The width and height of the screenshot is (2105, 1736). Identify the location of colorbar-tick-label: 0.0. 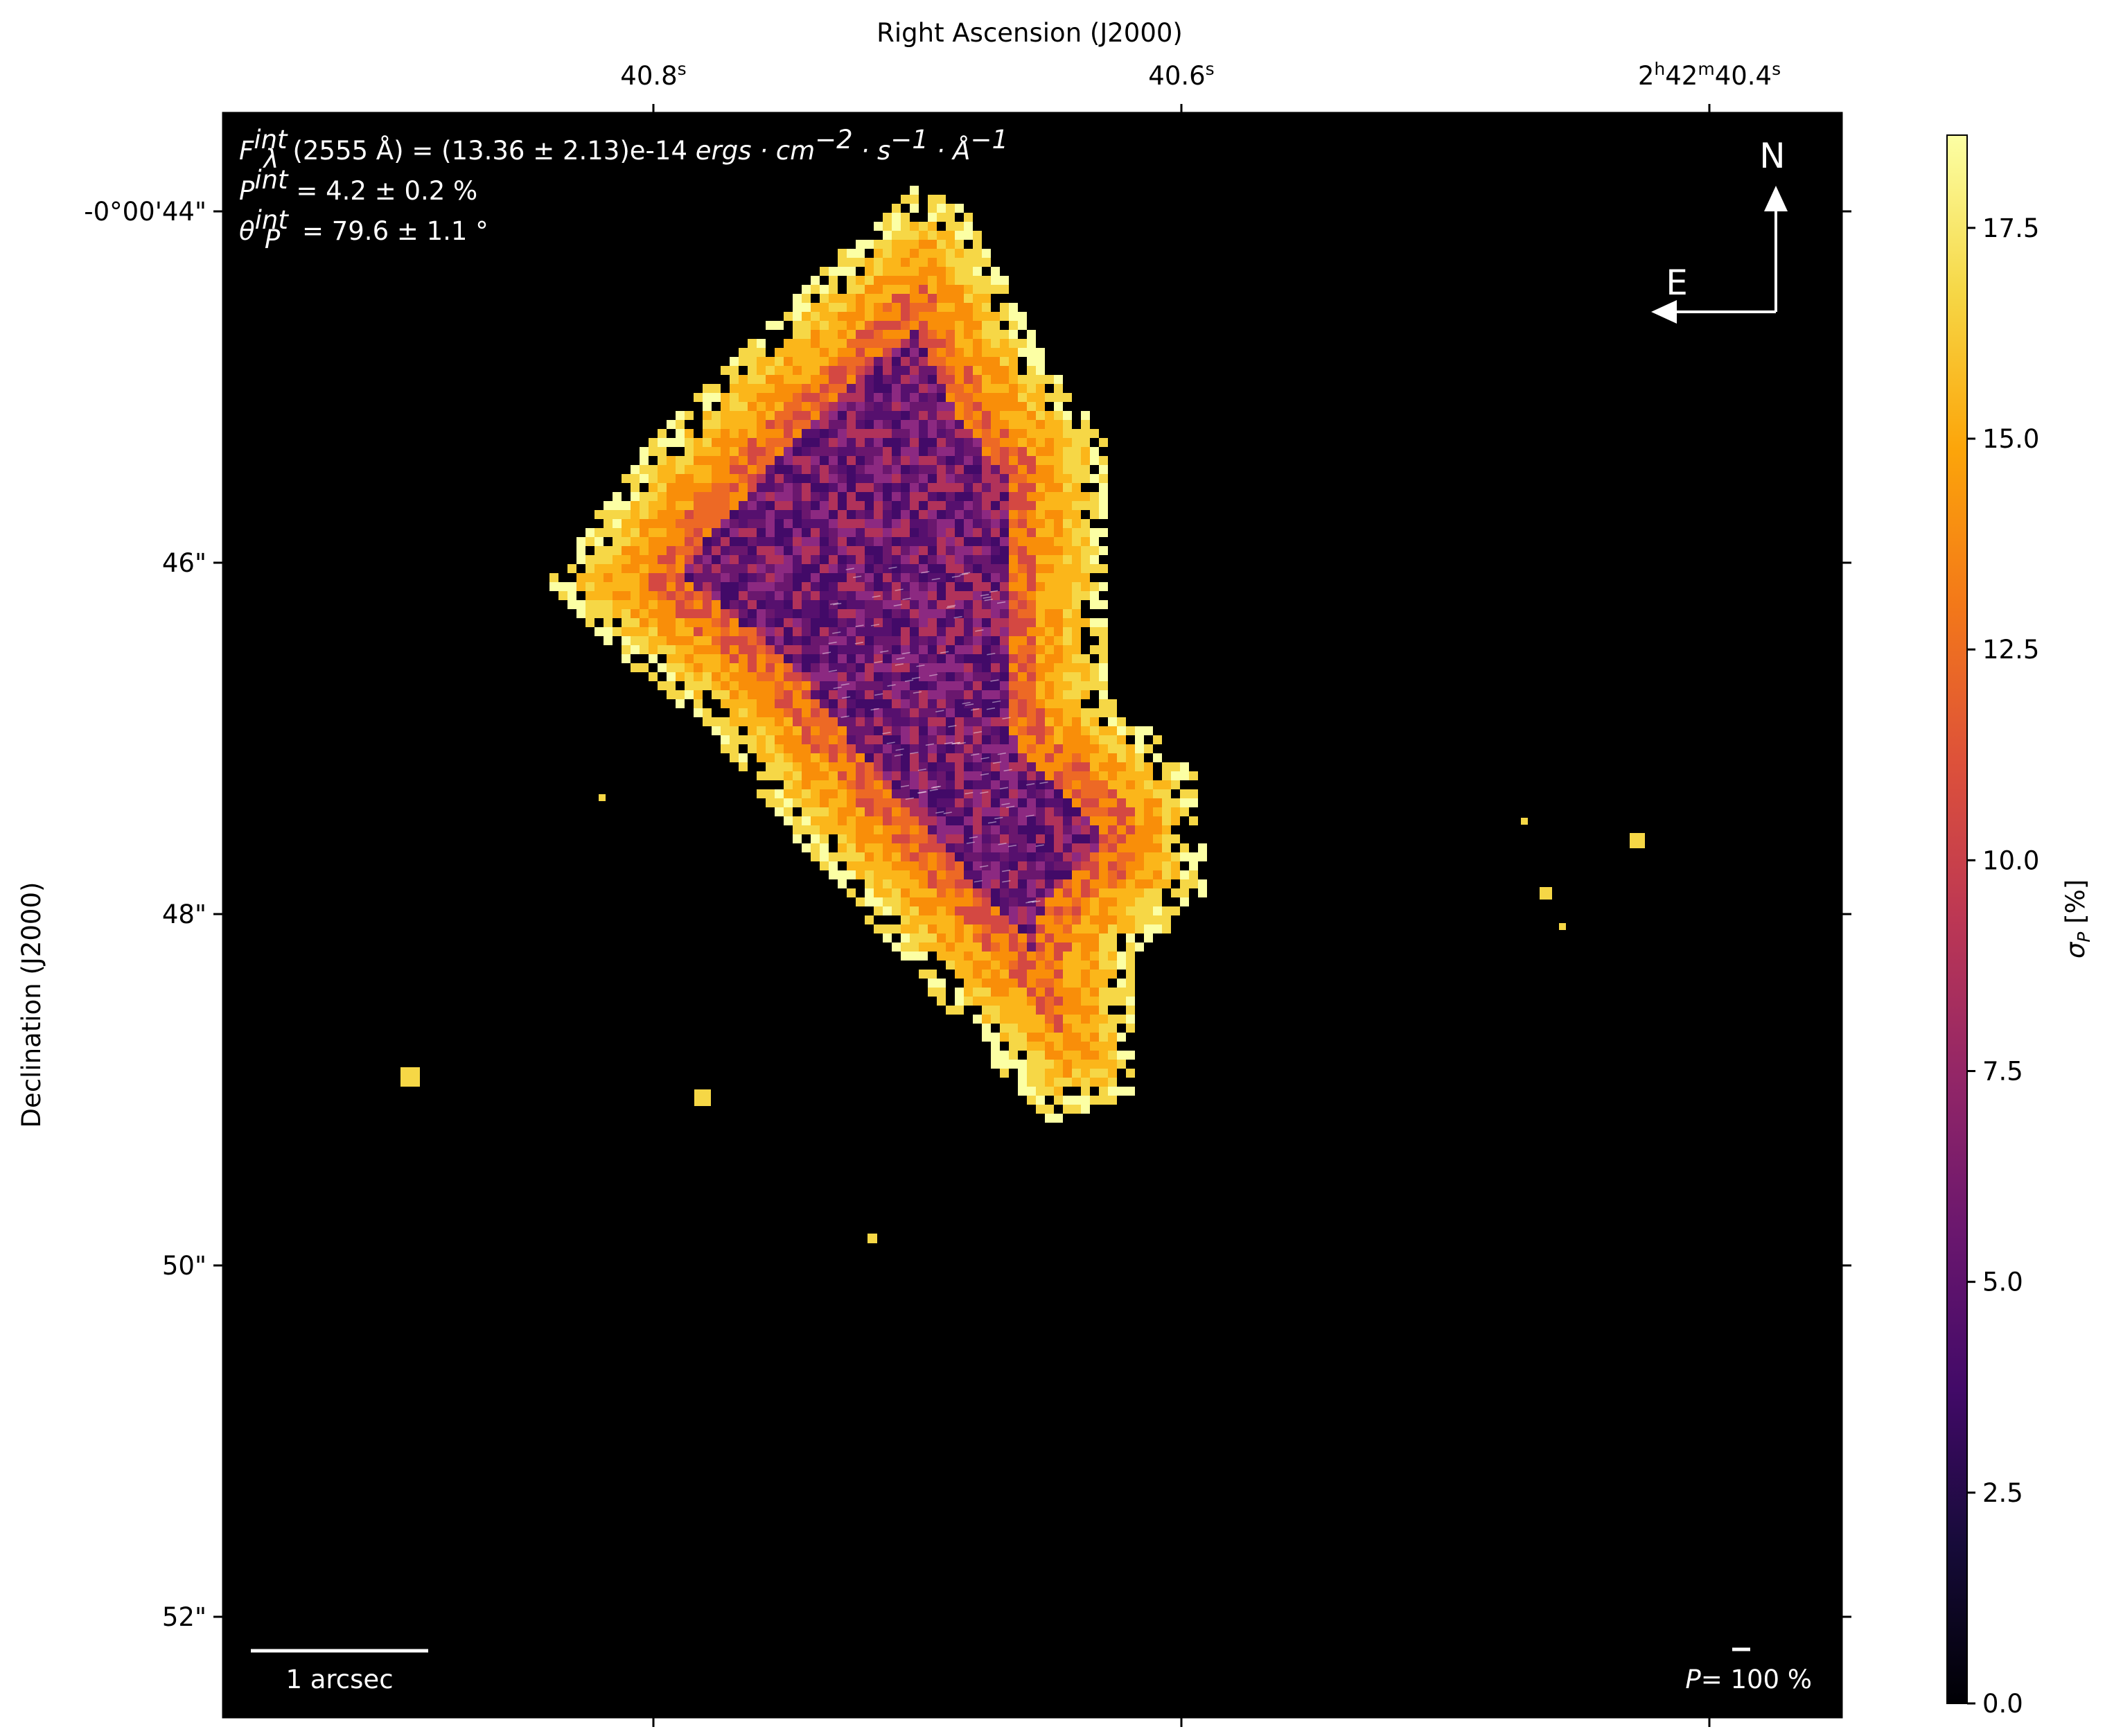
(2003, 1704).